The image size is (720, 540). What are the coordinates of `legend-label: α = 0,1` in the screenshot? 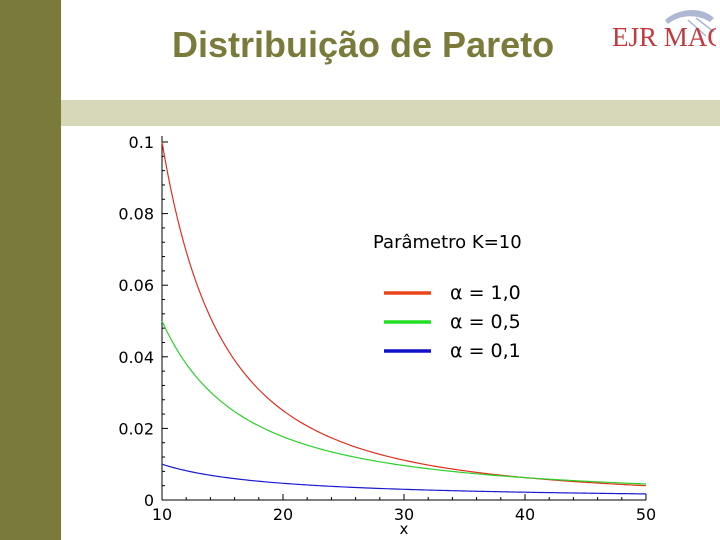 It's located at (485, 351).